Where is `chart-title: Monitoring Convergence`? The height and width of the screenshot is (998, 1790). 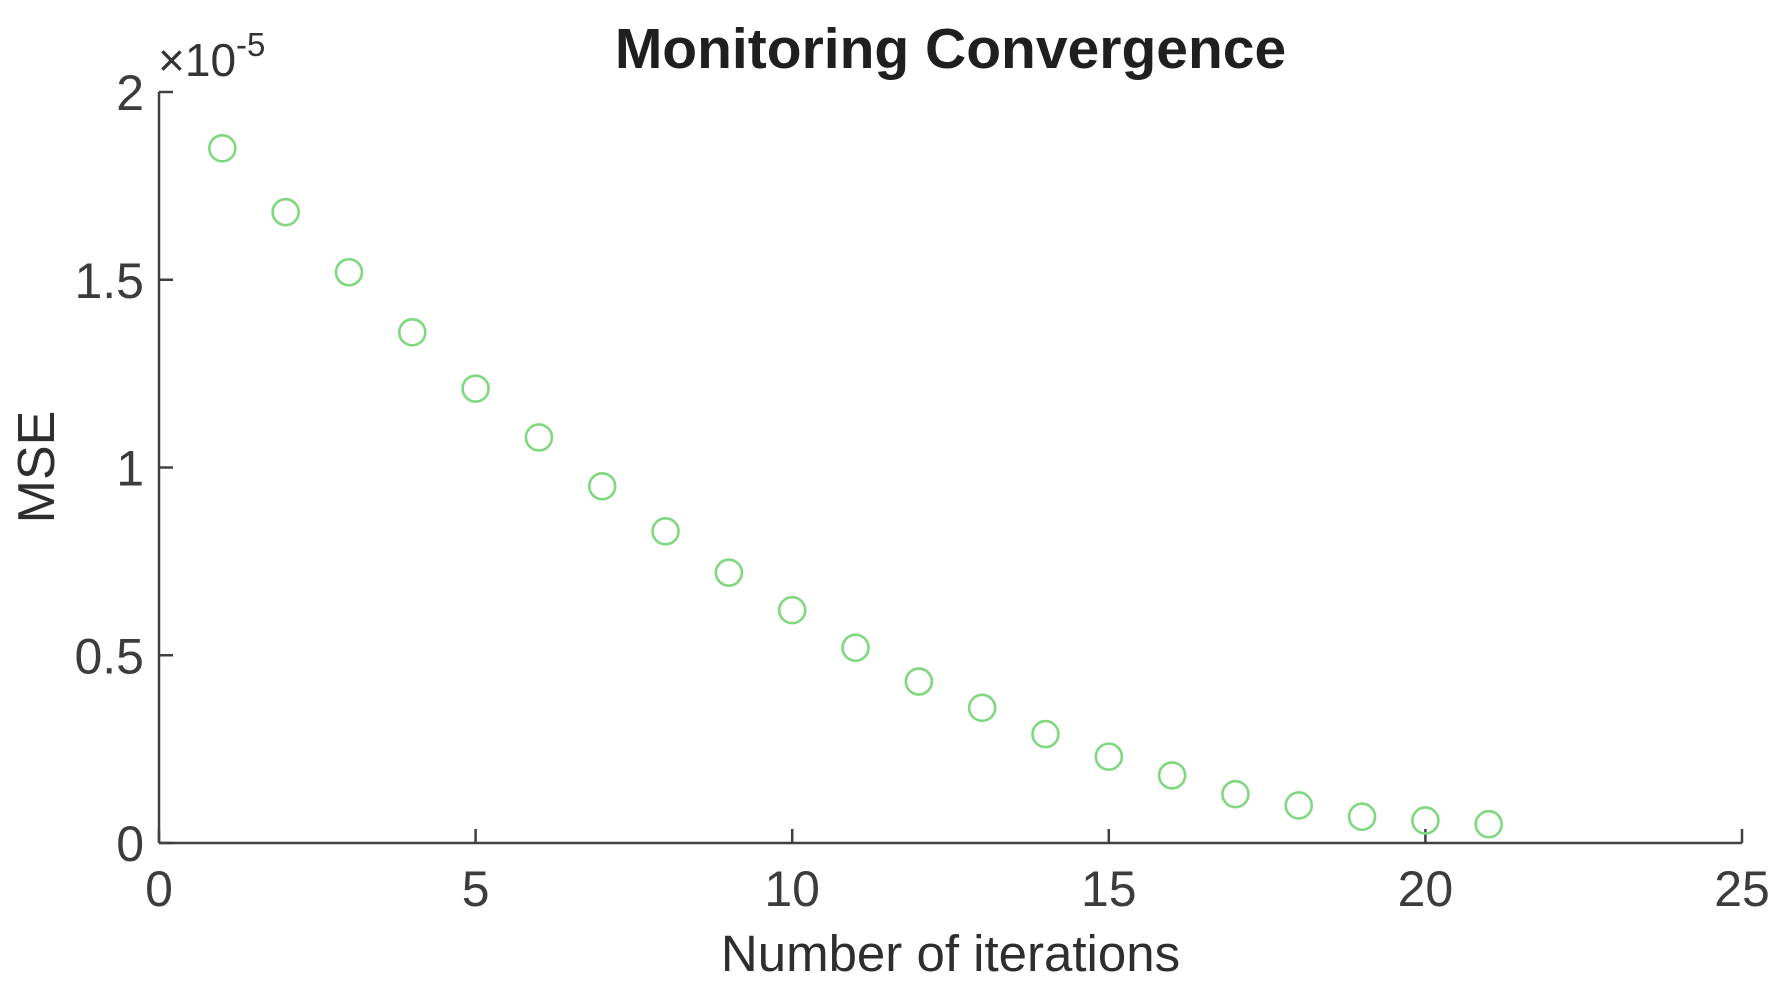 chart-title: Monitoring Convergence is located at coordinates (950, 49).